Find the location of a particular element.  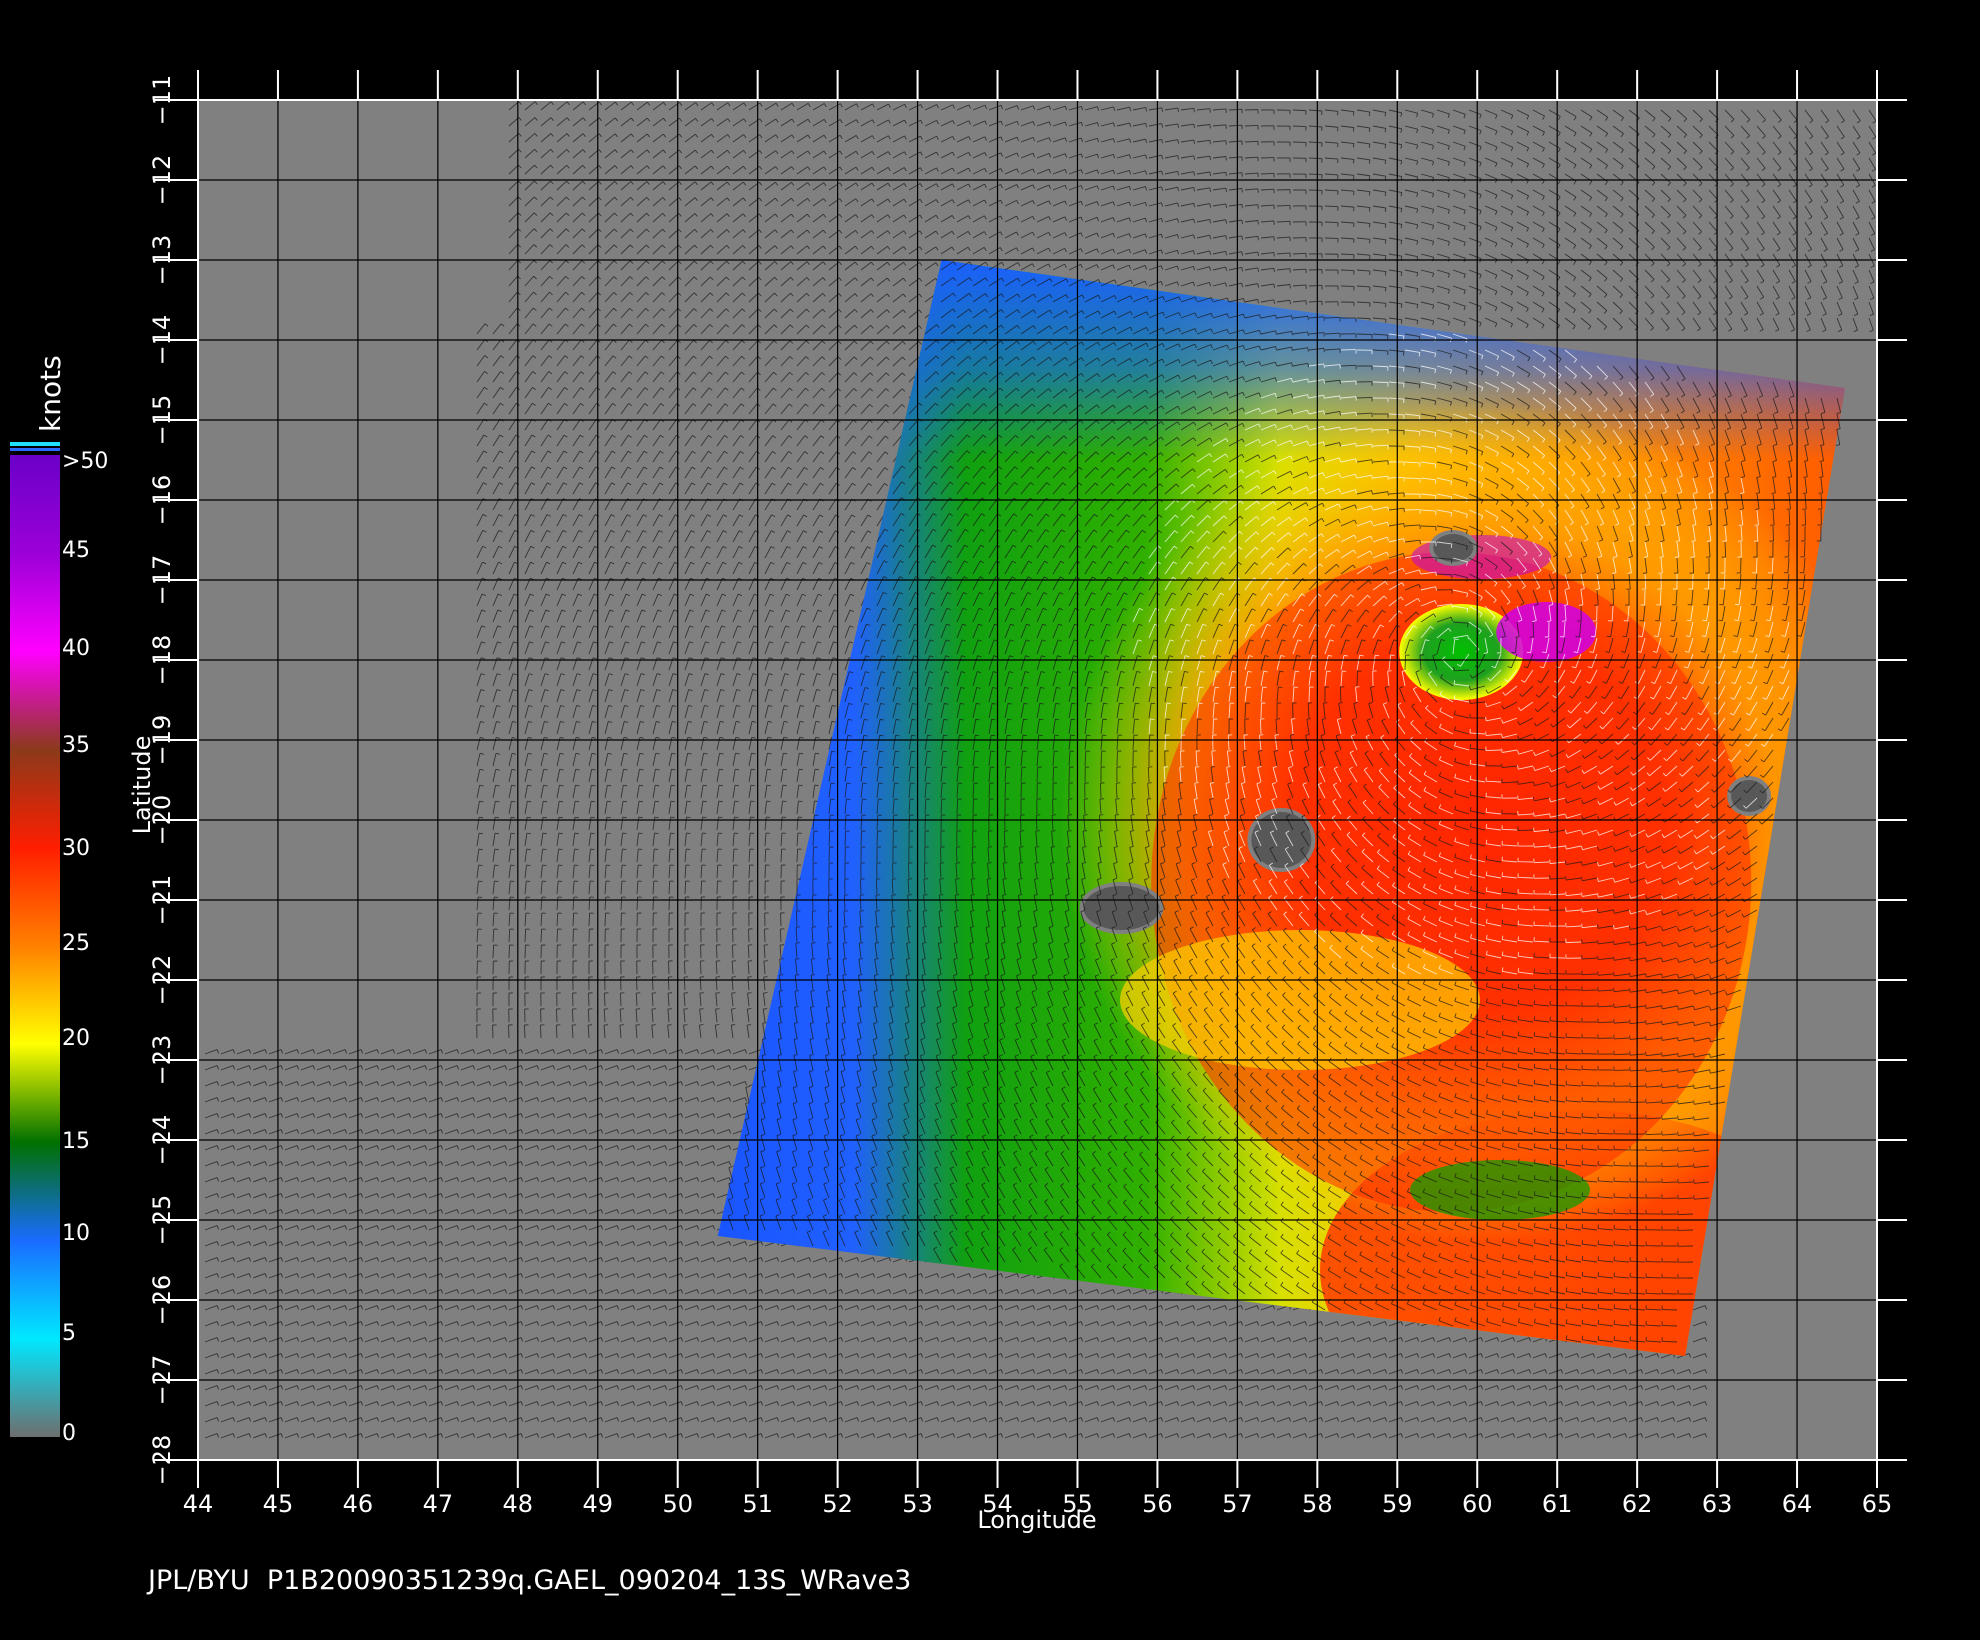

x-axis-label: Longitude is located at coordinates (1036, 1520).